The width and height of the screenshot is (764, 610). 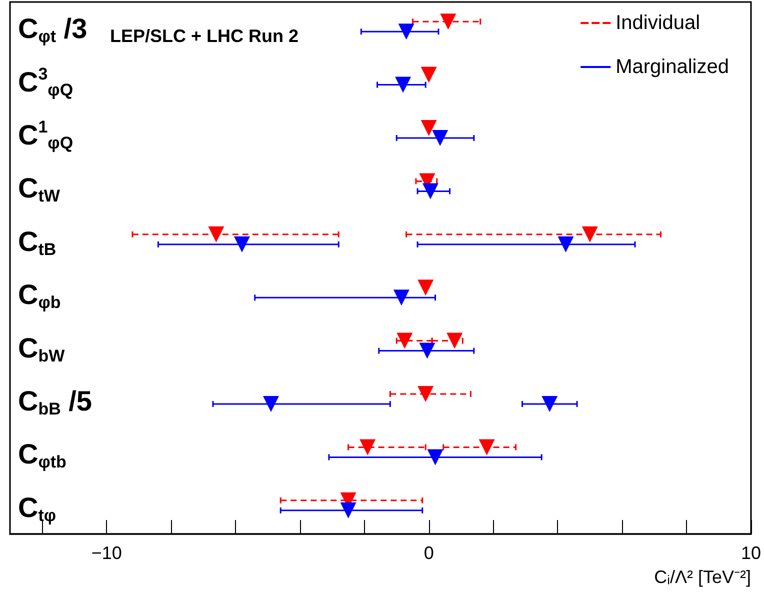 I want to click on x-axis-title: Cᵢ/Λ² [TeV⁻²], so click(x=702, y=577).